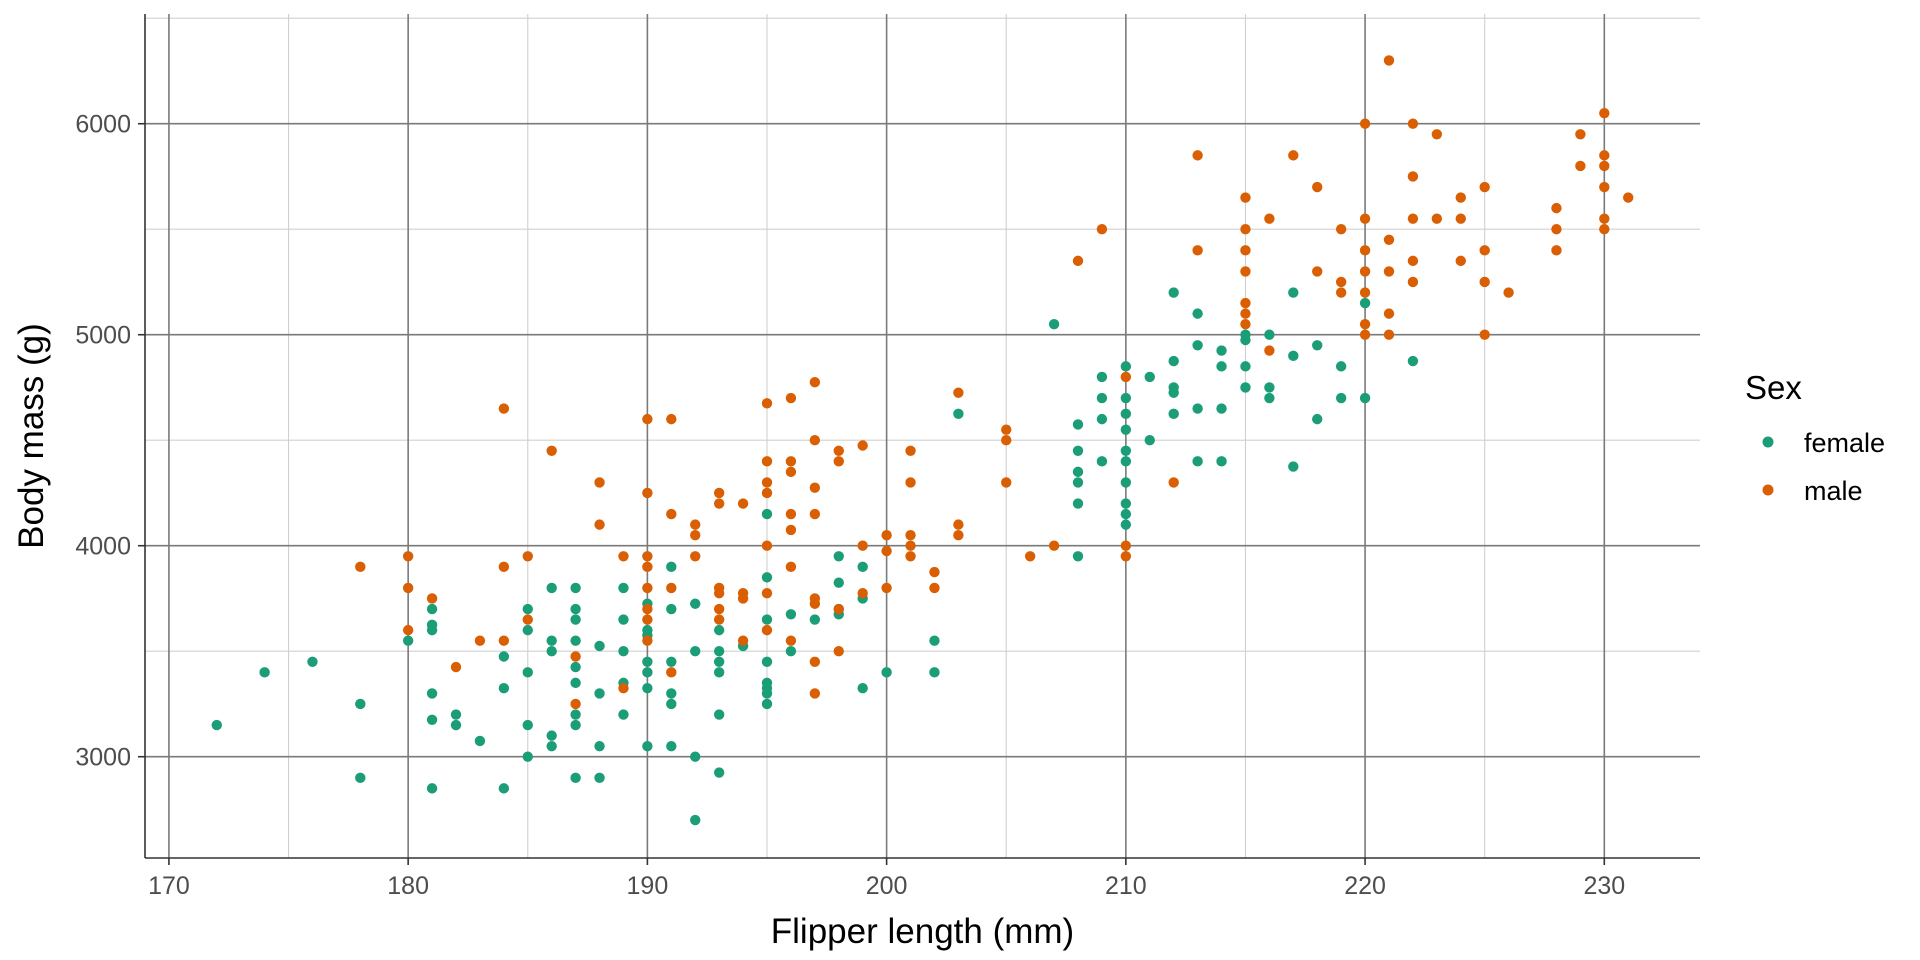 This screenshot has width=1920, height=960. What do you see at coordinates (1773, 387) in the screenshot?
I see `legend-title: Sex` at bounding box center [1773, 387].